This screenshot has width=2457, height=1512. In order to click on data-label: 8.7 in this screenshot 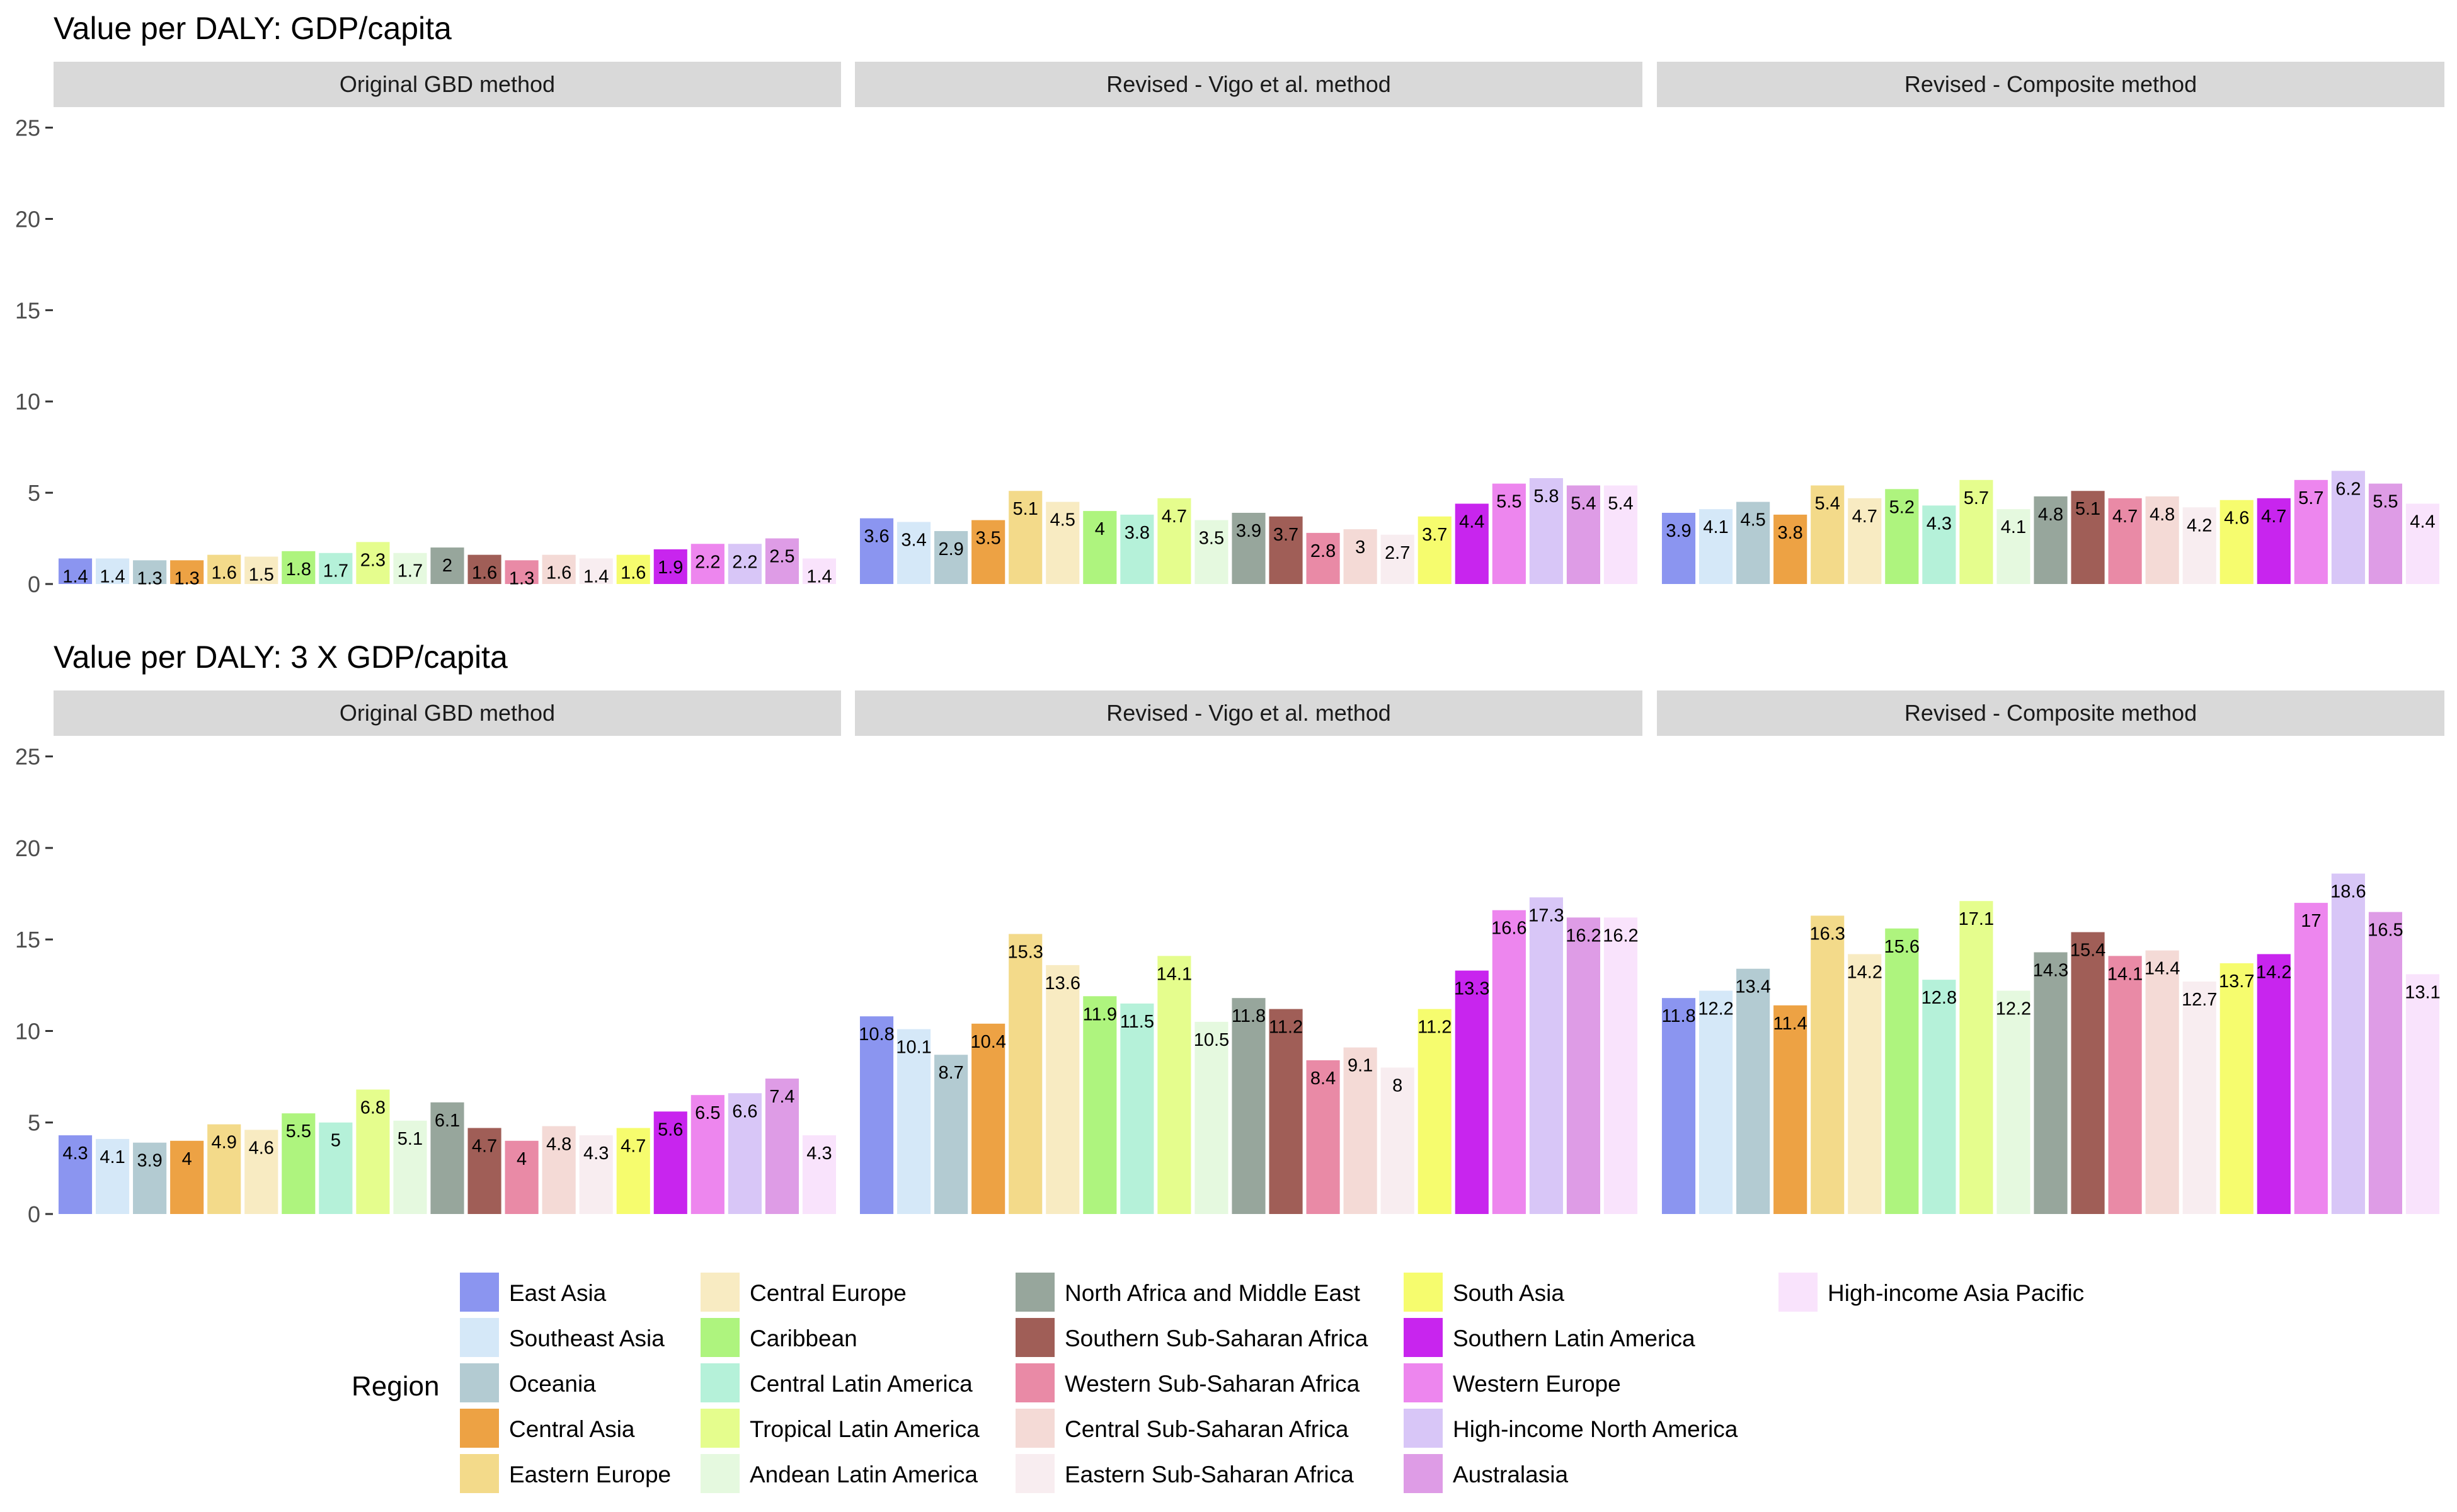, I will do `click(950, 1073)`.